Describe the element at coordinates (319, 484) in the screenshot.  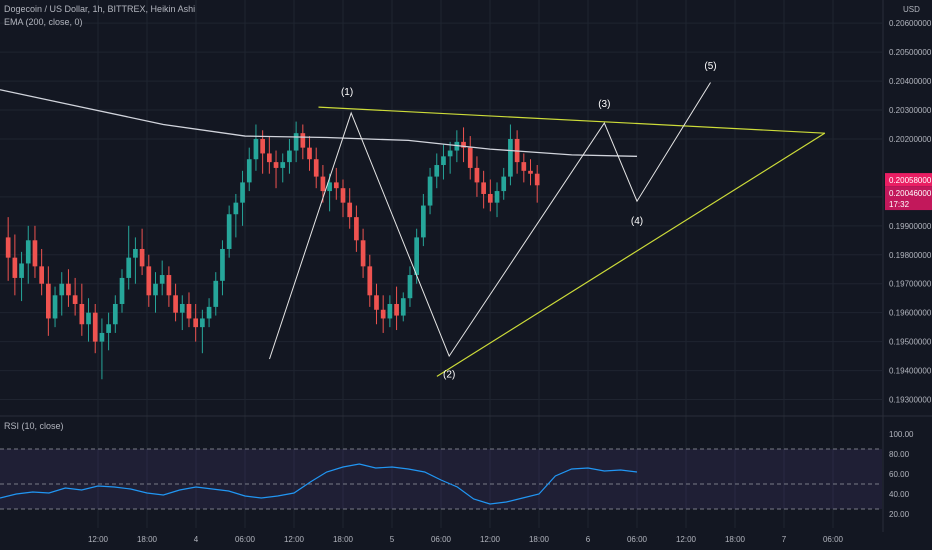
I see `rsi-line` at that location.